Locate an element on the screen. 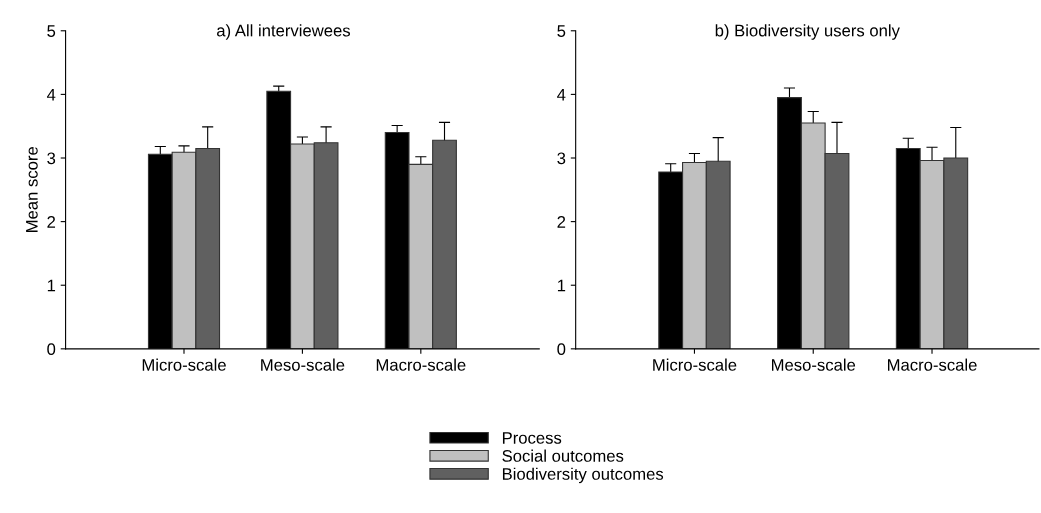 The image size is (1041, 513). legend-label: Social outcomes is located at coordinates (563, 455).